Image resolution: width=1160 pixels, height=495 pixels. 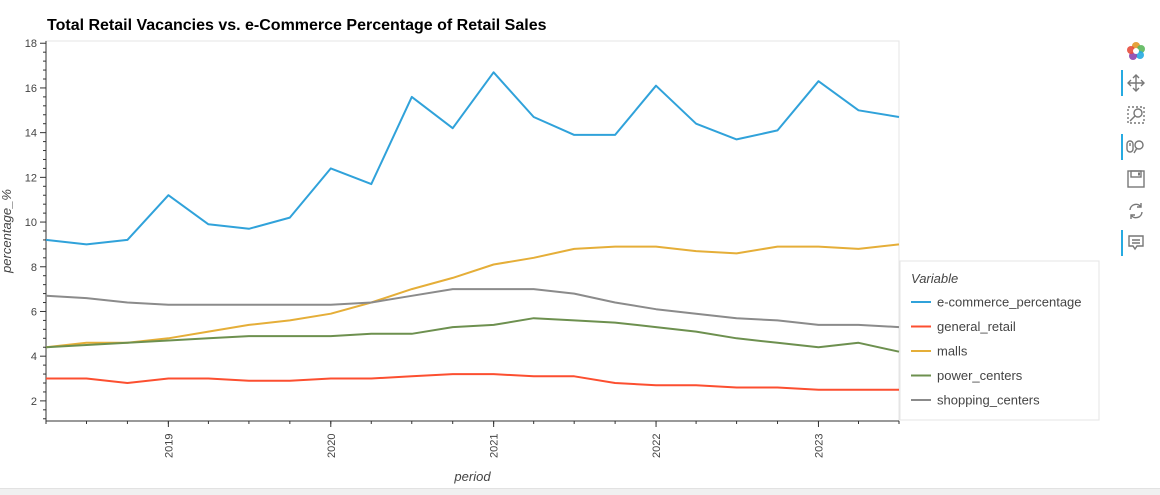 I want to click on legend-entry-label: general_retail, so click(x=976, y=326).